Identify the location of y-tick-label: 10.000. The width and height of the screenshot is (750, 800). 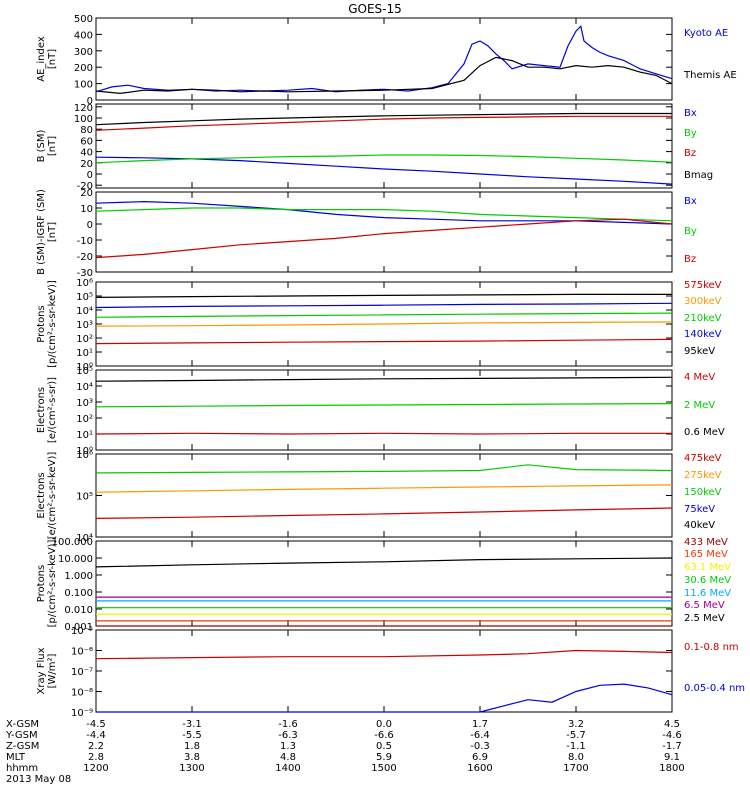
(75, 559).